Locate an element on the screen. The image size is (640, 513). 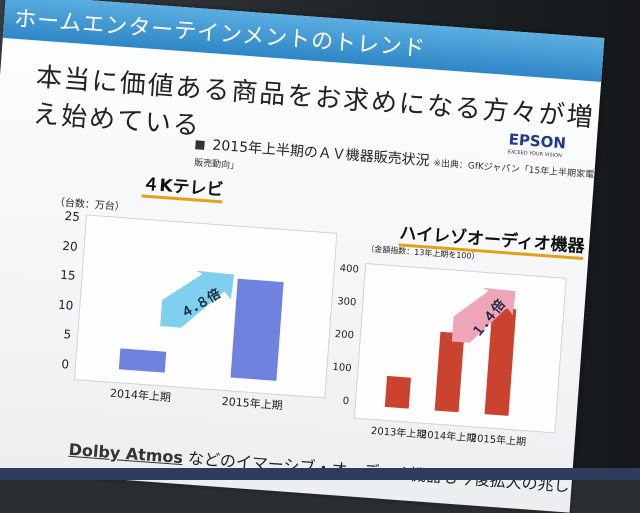
y-tick-label: 200 is located at coordinates (344, 335).